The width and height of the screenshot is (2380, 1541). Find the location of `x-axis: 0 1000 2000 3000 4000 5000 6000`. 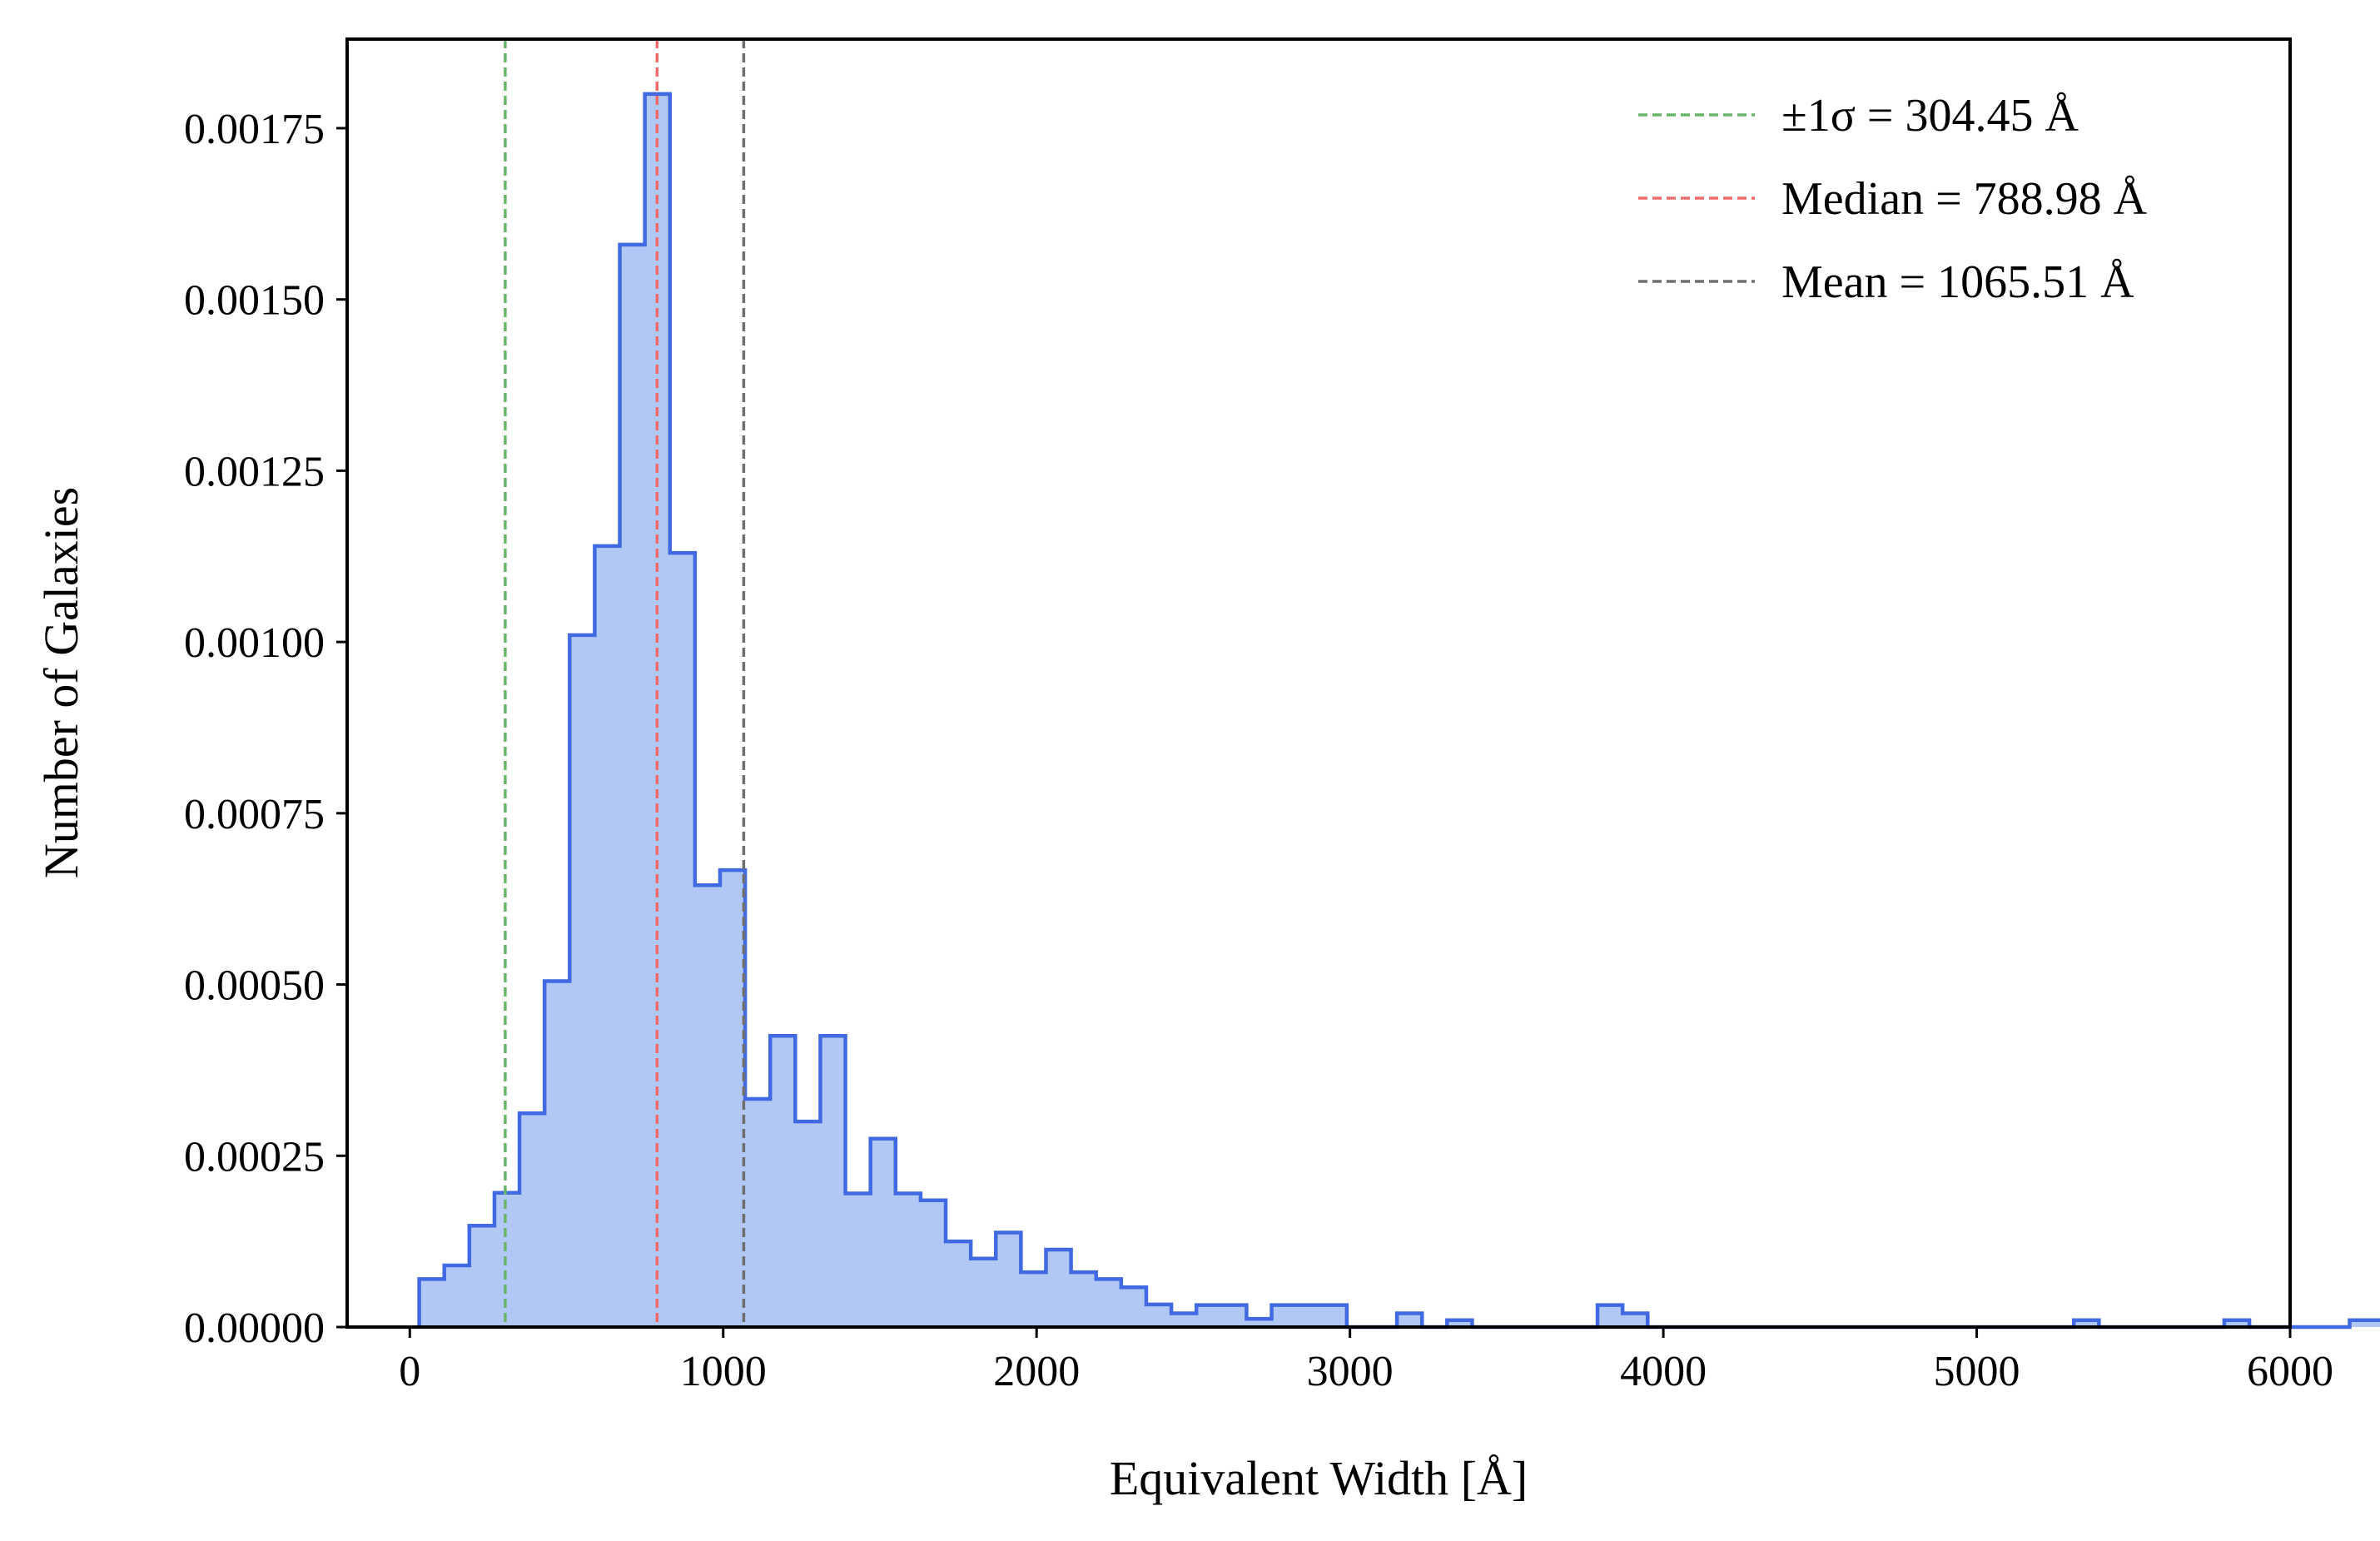

x-axis: 0 1000 2000 3000 4000 5000 6000 is located at coordinates (1366, 1361).